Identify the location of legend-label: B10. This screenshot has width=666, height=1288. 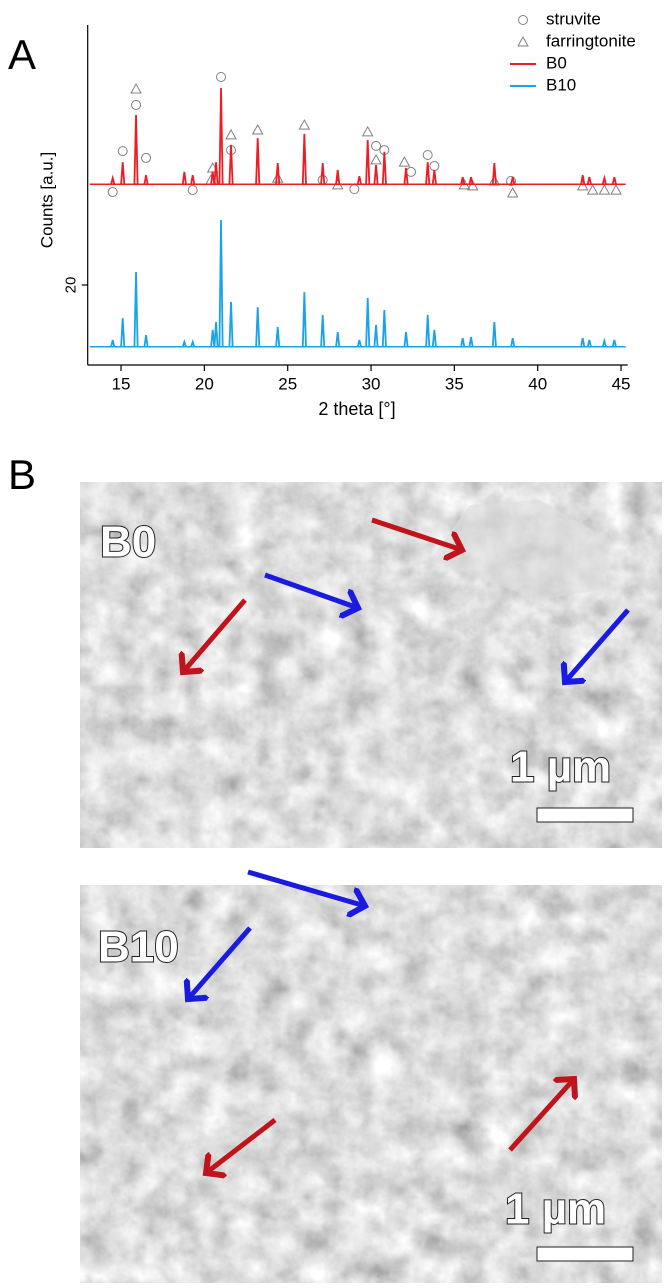
(561, 84).